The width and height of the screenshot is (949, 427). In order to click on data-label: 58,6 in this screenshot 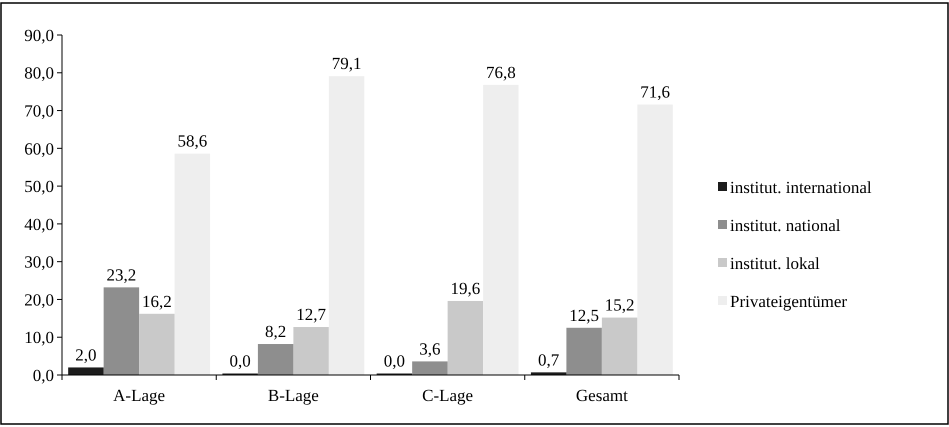, I will do `click(192, 141)`.